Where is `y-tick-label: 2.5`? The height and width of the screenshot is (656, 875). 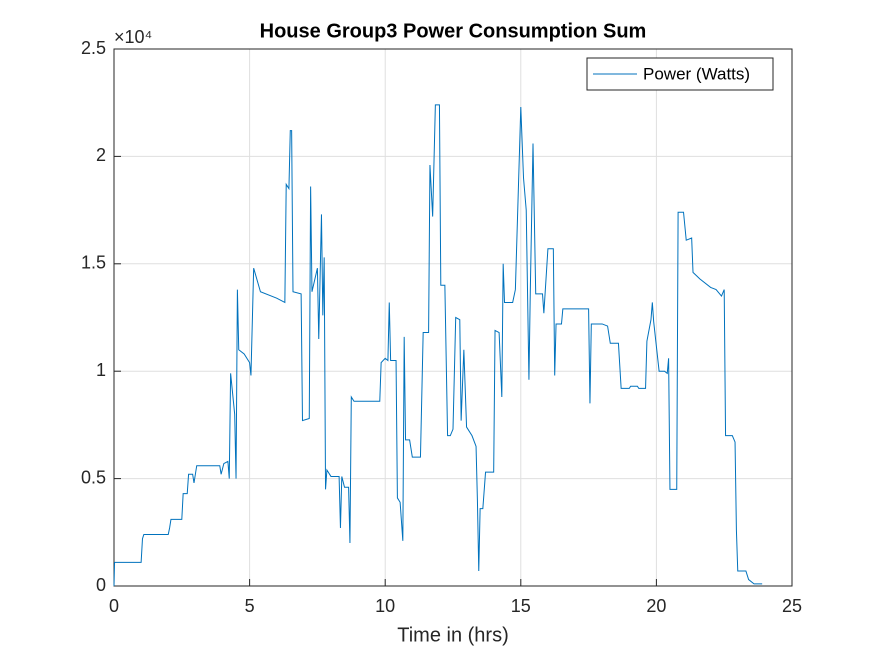
y-tick-label: 2.5 is located at coordinates (93, 48).